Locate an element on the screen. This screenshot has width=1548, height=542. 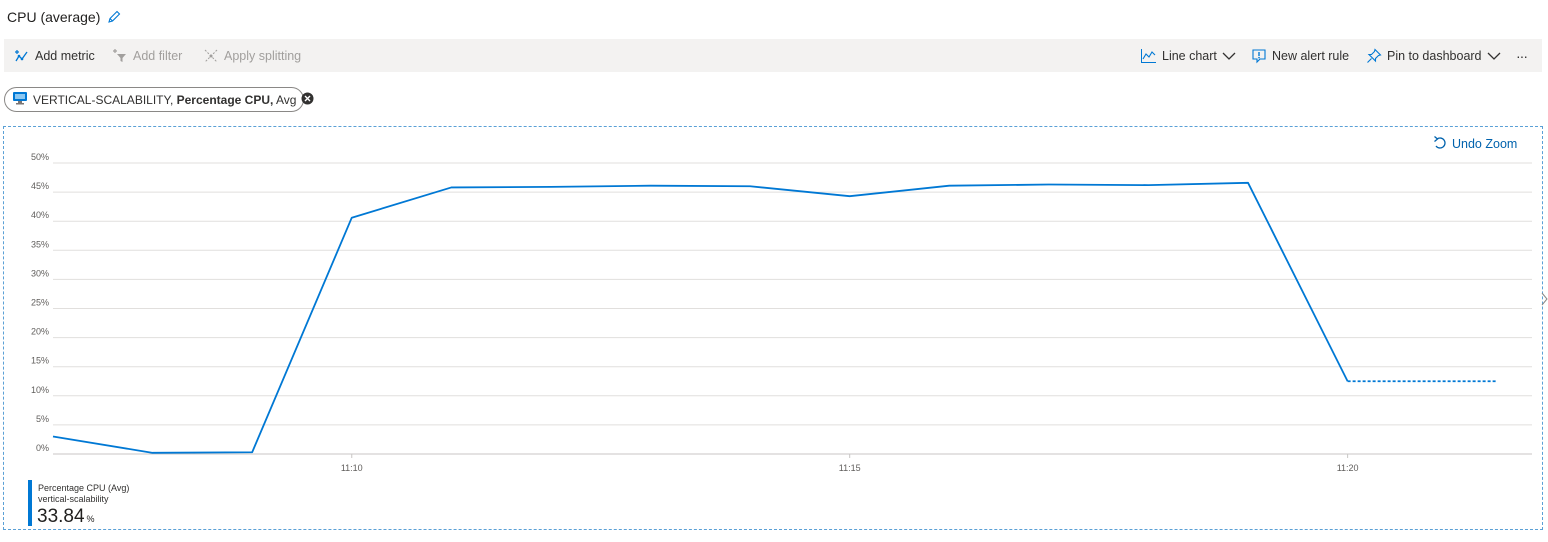
chevron-right-icon is located at coordinates (1544, 301).